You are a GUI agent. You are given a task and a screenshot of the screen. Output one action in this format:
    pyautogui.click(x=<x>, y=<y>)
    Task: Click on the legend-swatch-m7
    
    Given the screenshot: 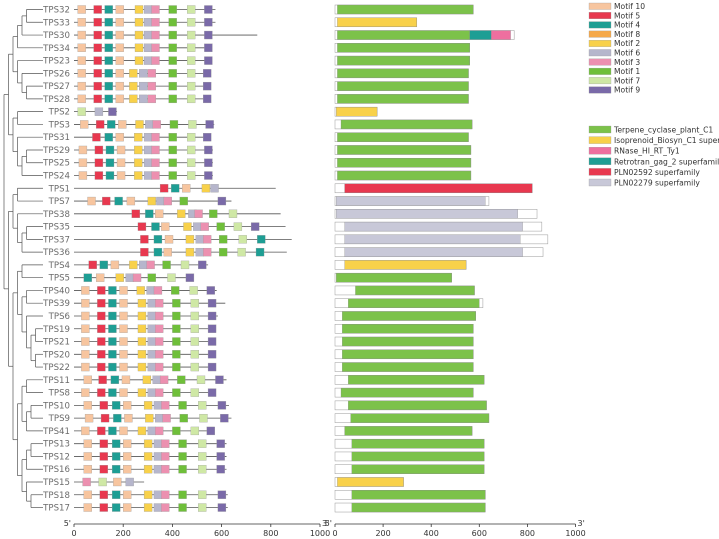 What is the action you would take?
    pyautogui.click(x=600, y=81)
    